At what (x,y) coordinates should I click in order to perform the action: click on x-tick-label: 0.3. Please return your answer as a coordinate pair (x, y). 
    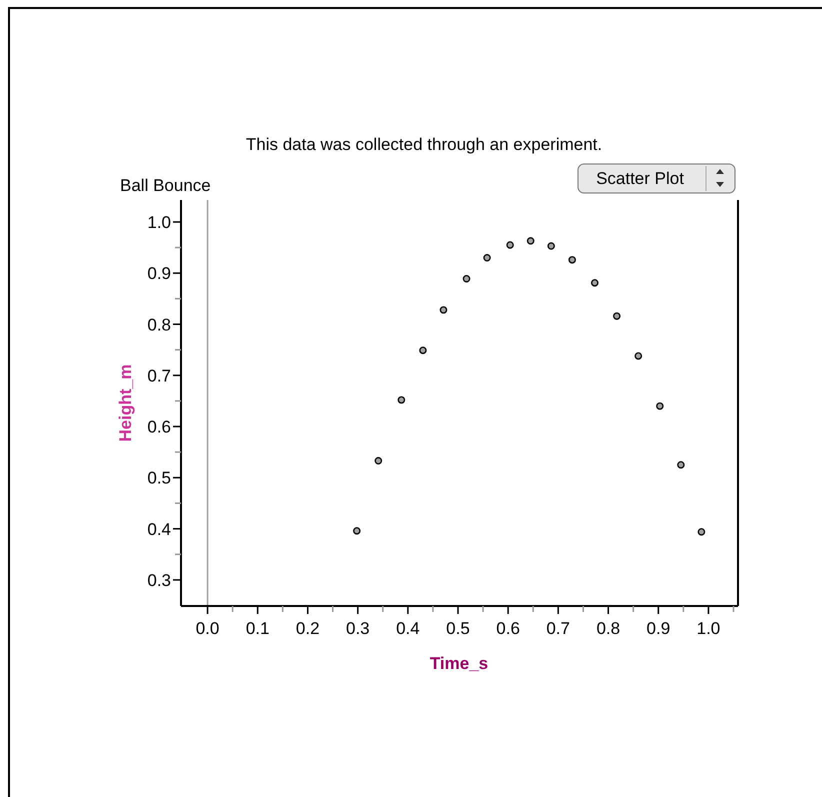
    Looking at the image, I should click on (358, 628).